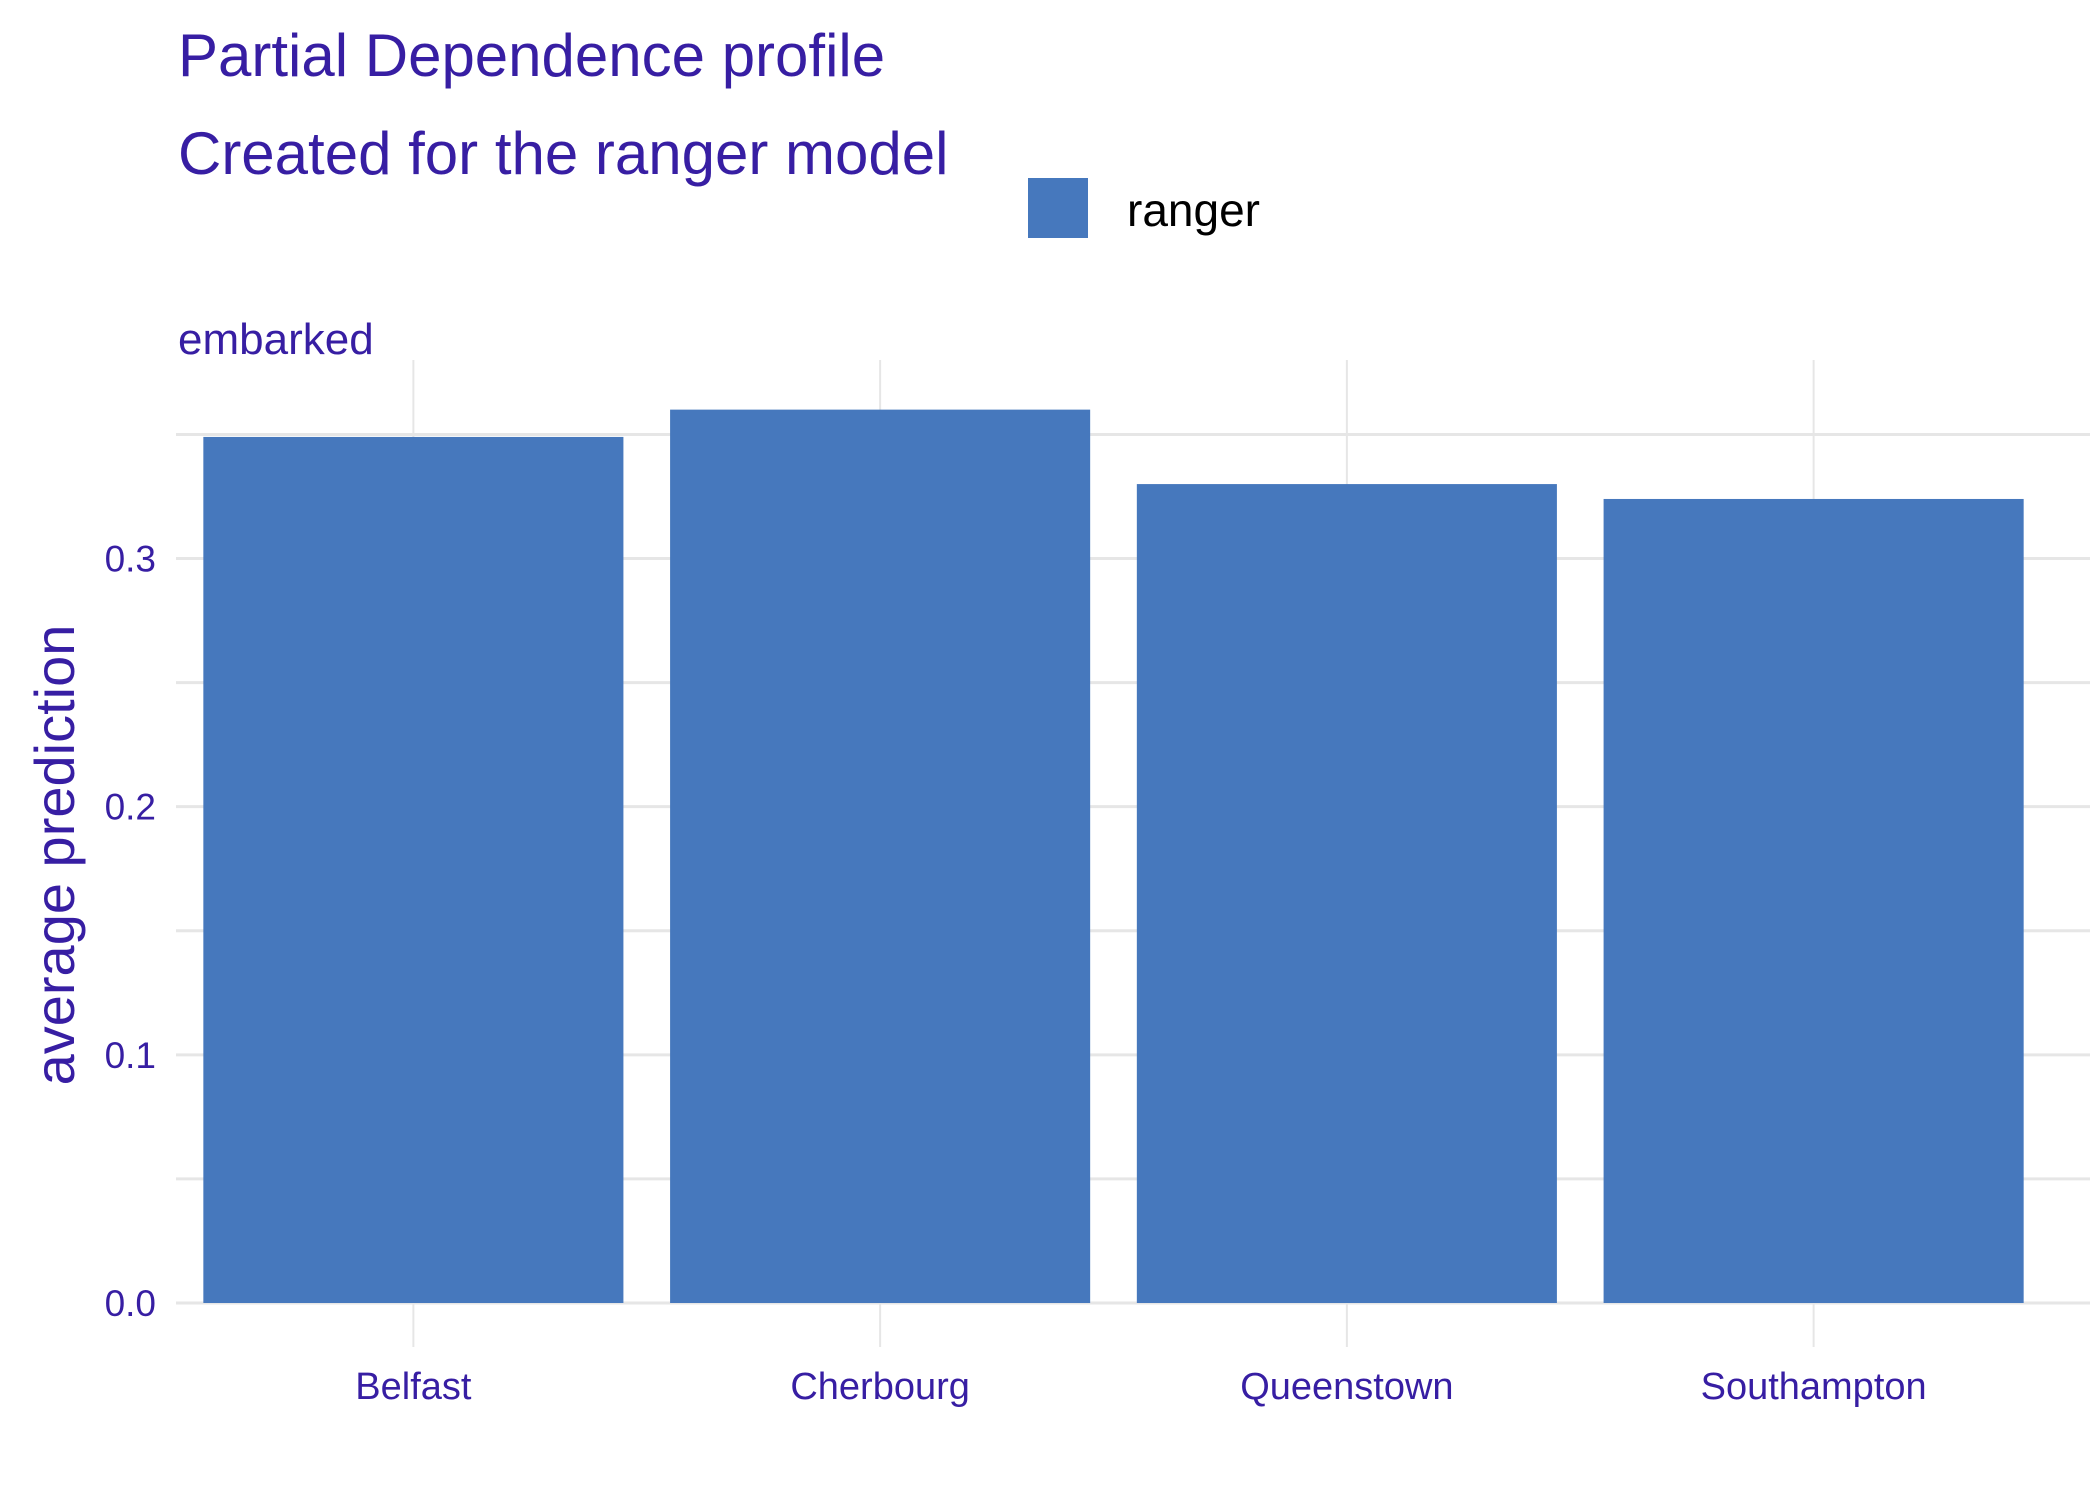  I want to click on y-axis-label: average prediction, so click(54, 855).